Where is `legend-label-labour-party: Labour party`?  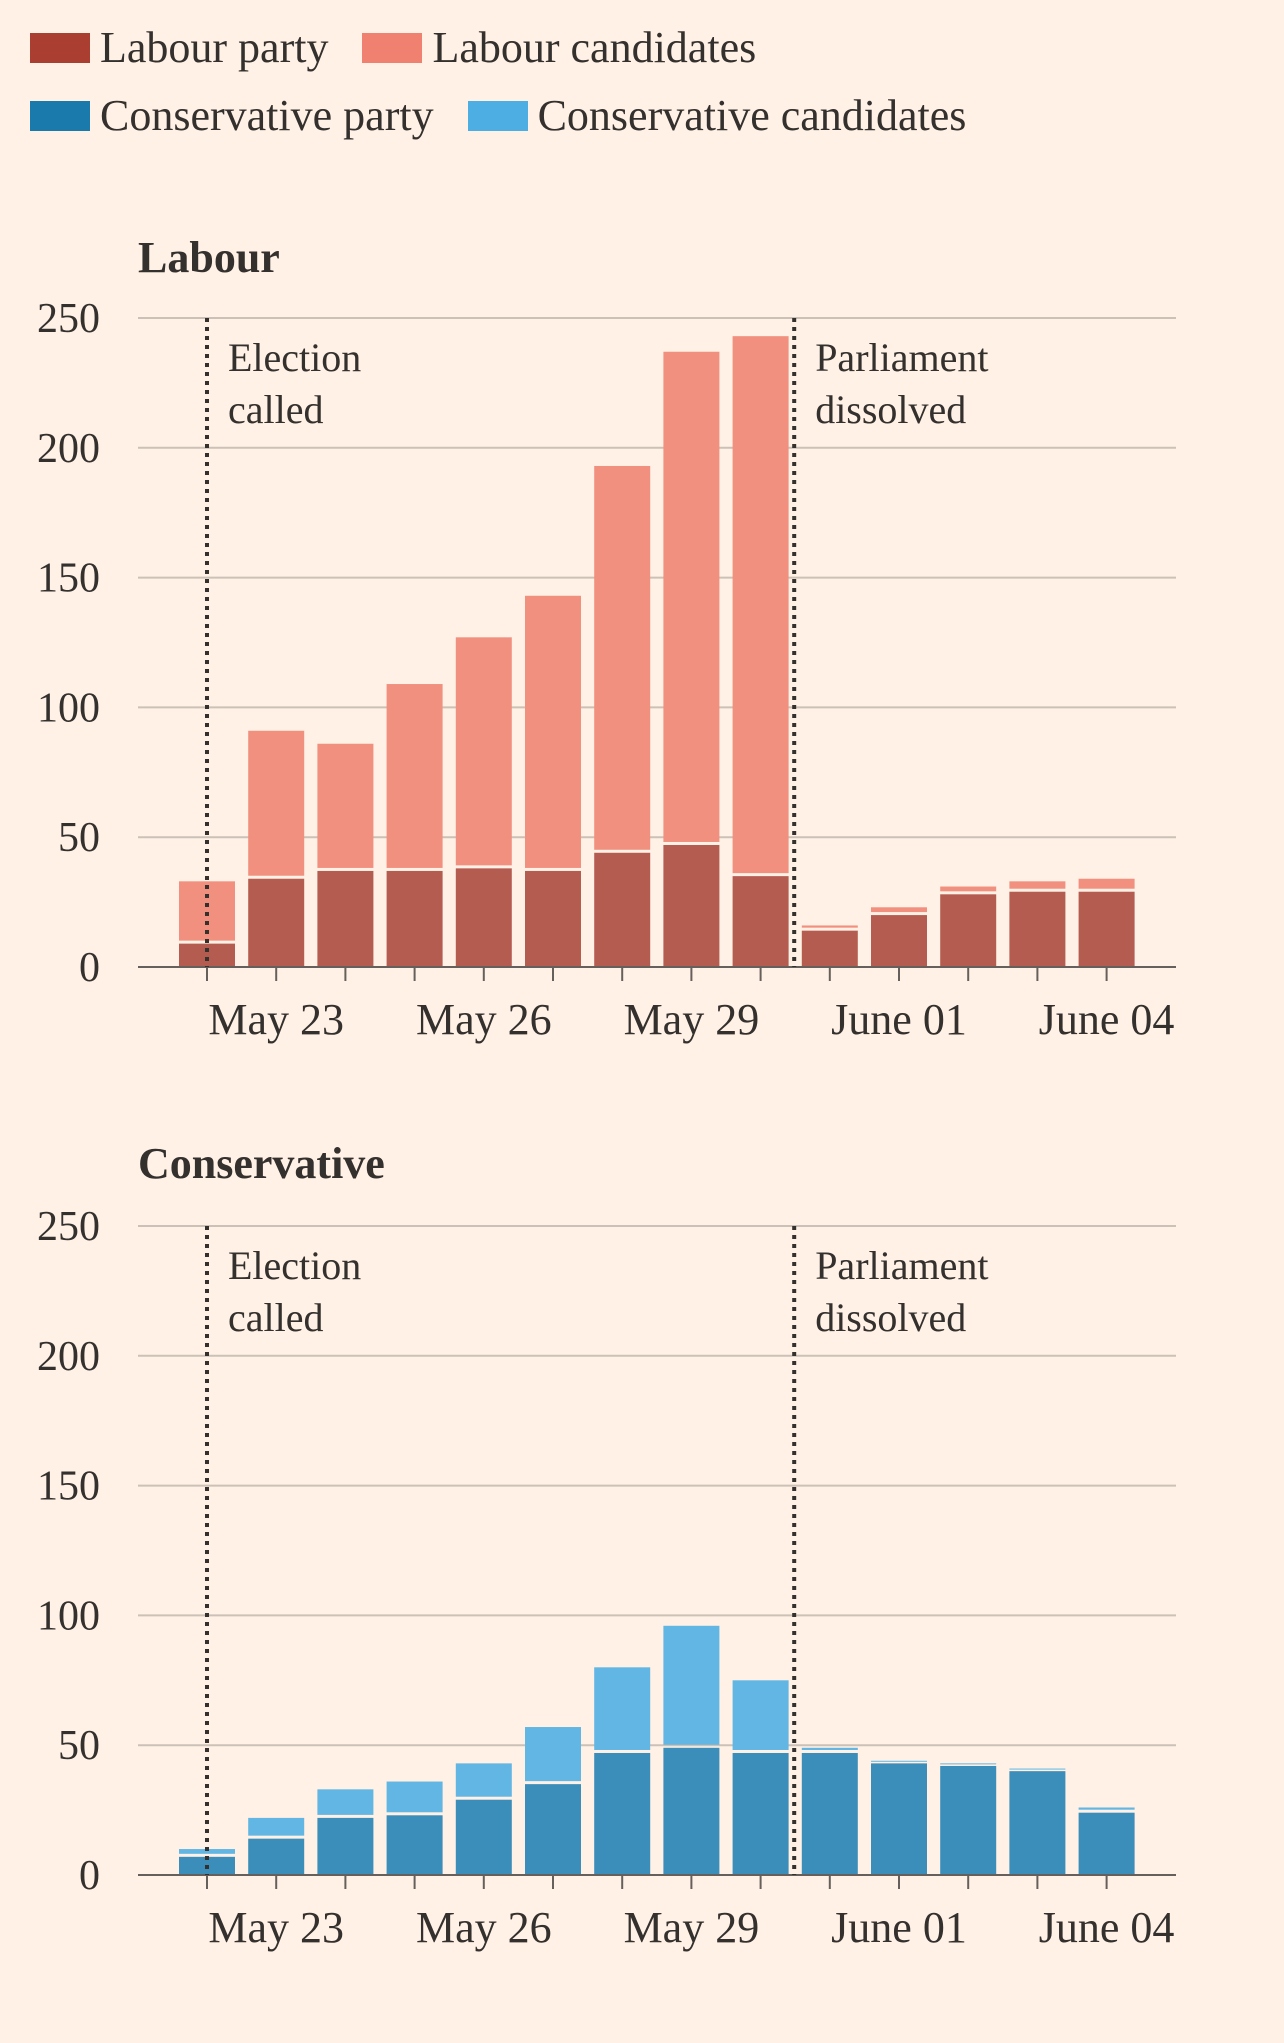
legend-label-labour-party: Labour party is located at coordinates (214, 47).